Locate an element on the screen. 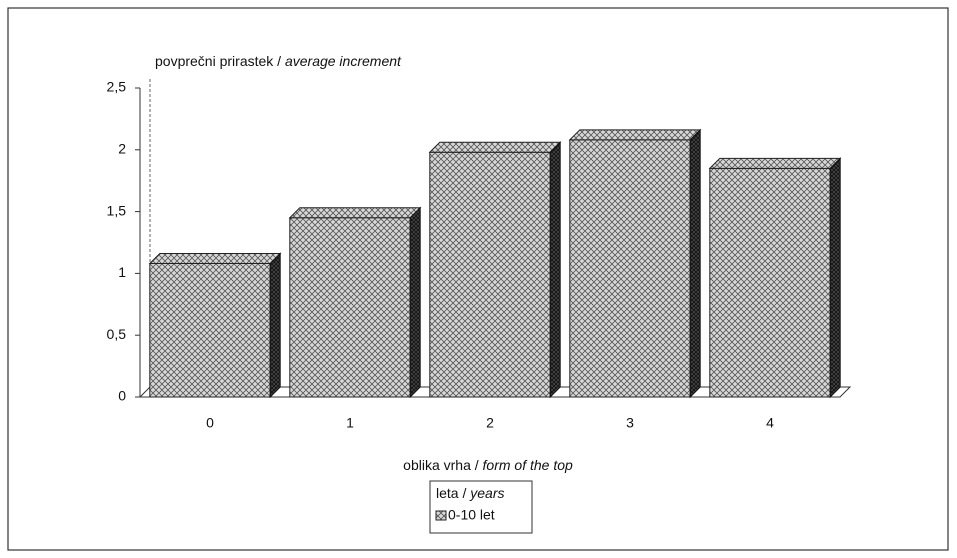 This screenshot has width=957, height=558. y-tick-label: 0 is located at coordinates (122, 396).